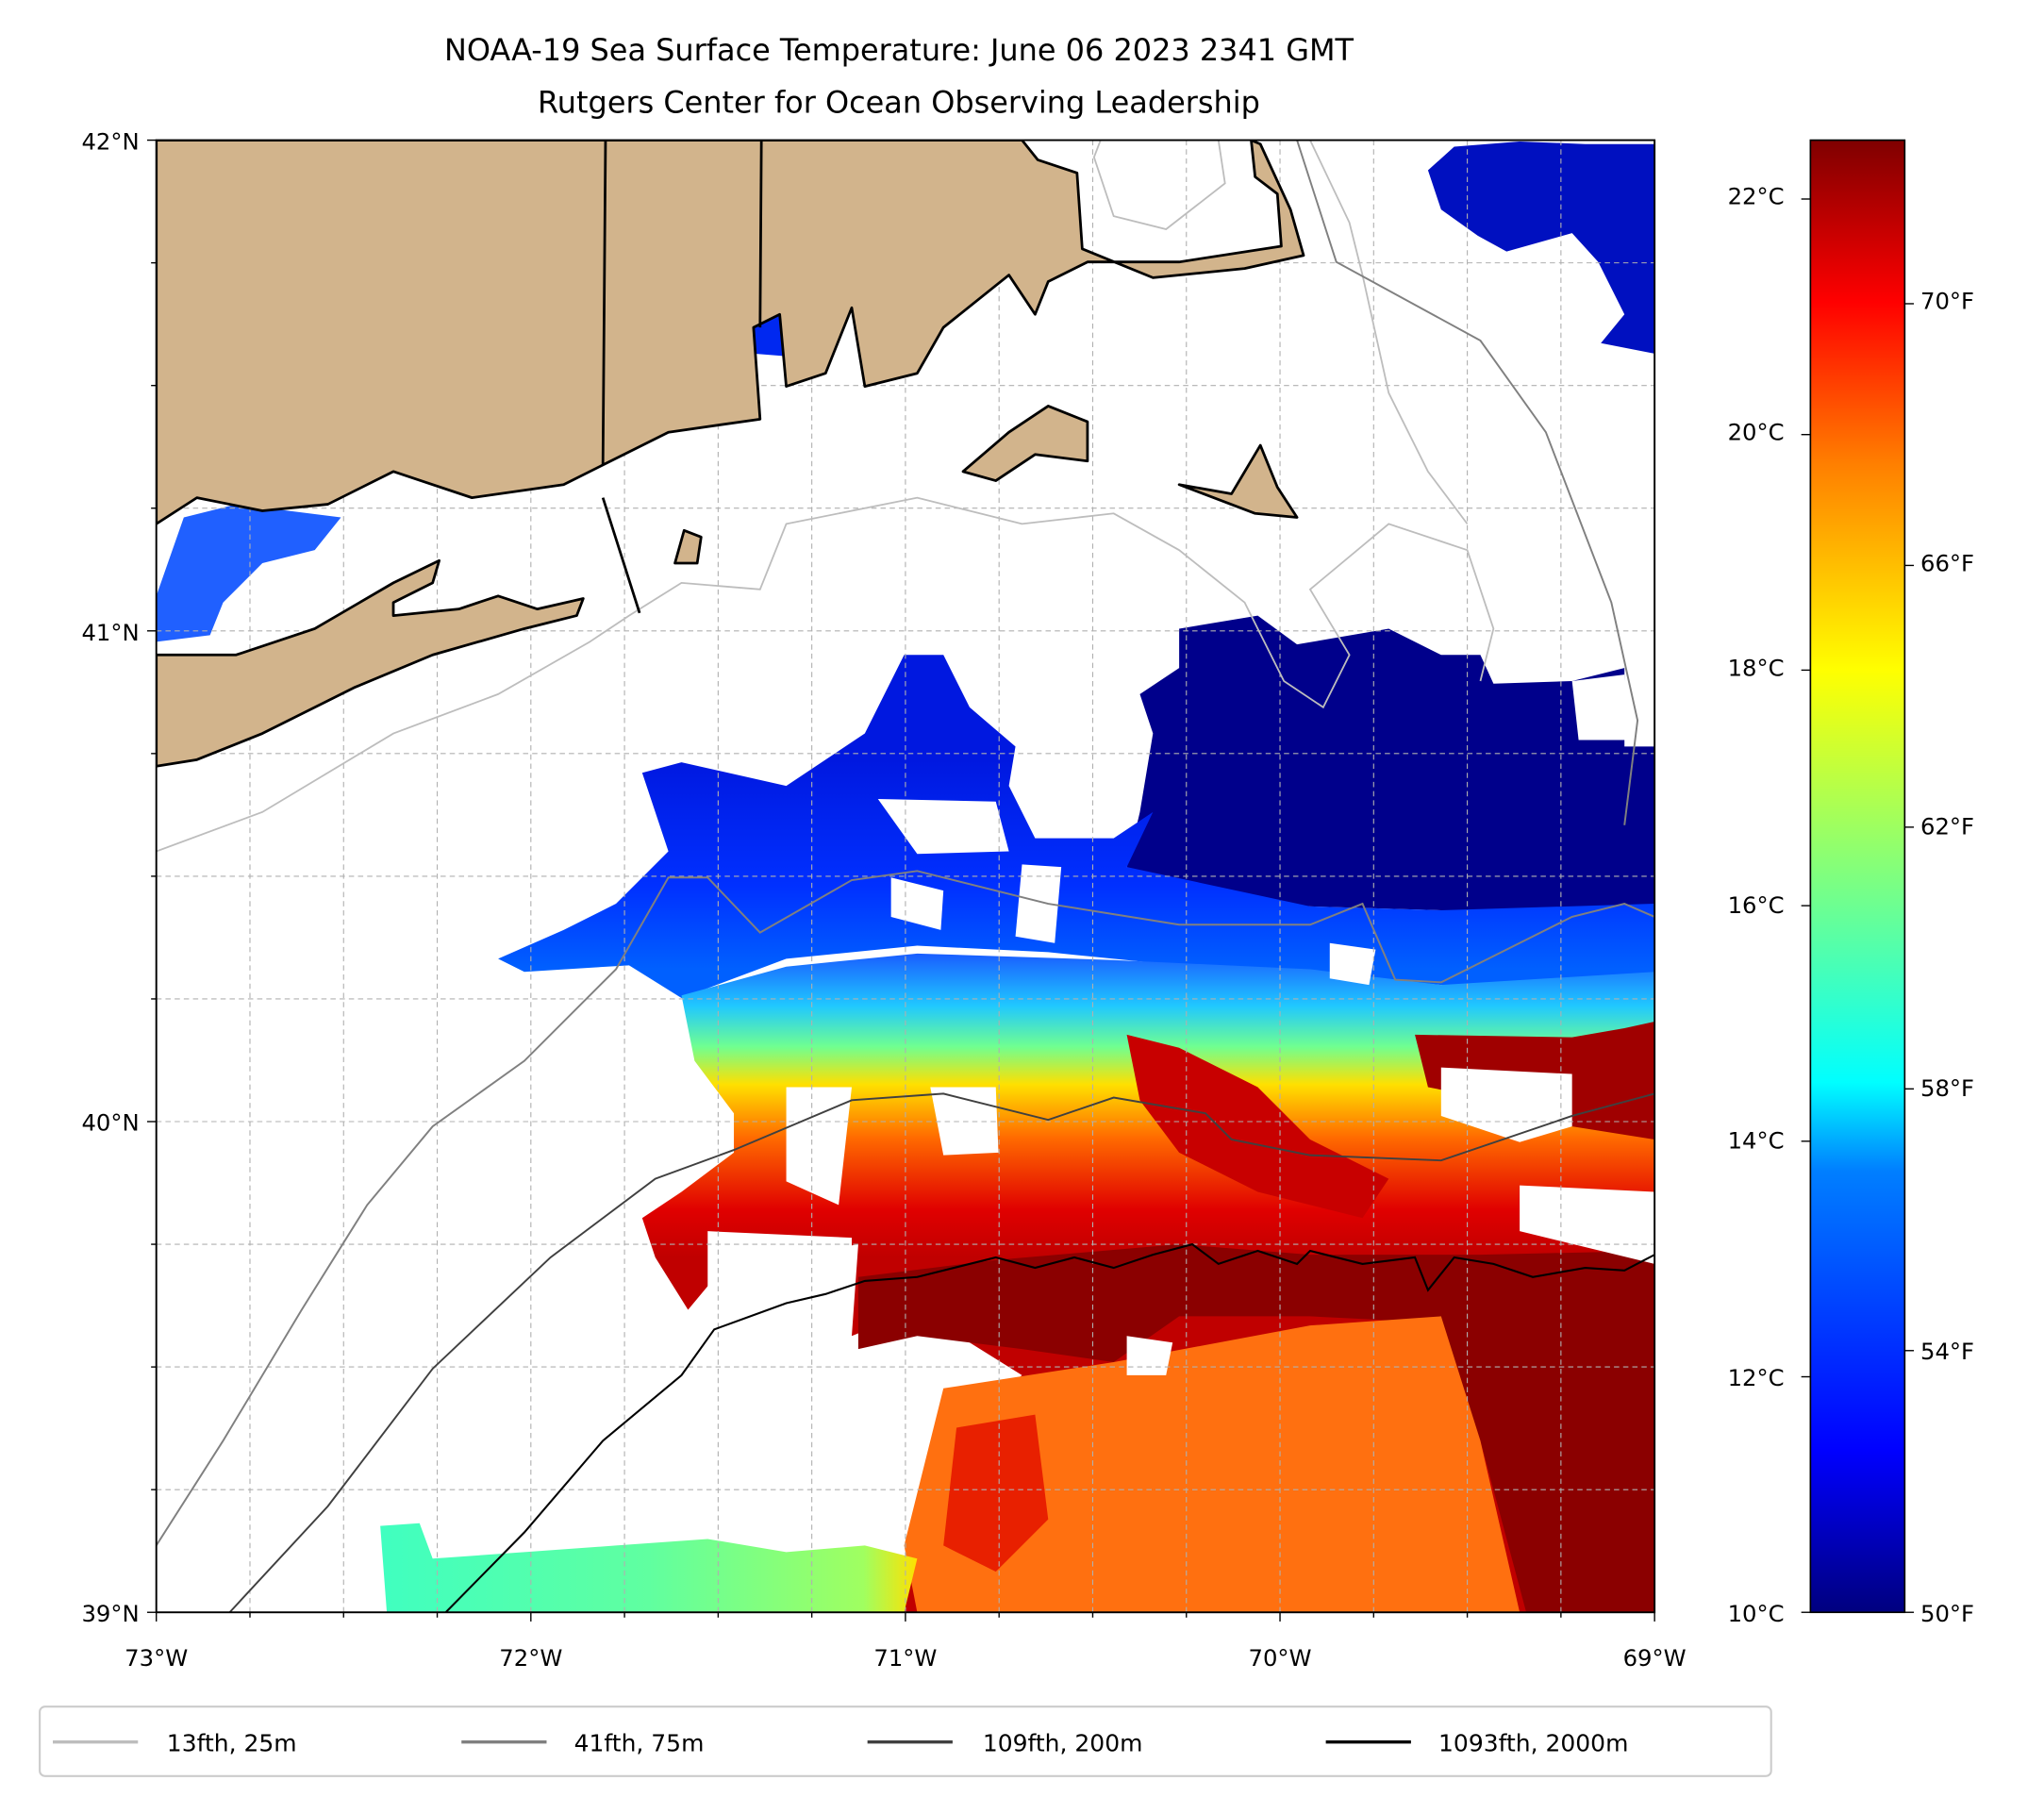 This screenshot has height=1797, width=2044. What do you see at coordinates (1756, 196) in the screenshot?
I see `celsius-tick-label: 22°C` at bounding box center [1756, 196].